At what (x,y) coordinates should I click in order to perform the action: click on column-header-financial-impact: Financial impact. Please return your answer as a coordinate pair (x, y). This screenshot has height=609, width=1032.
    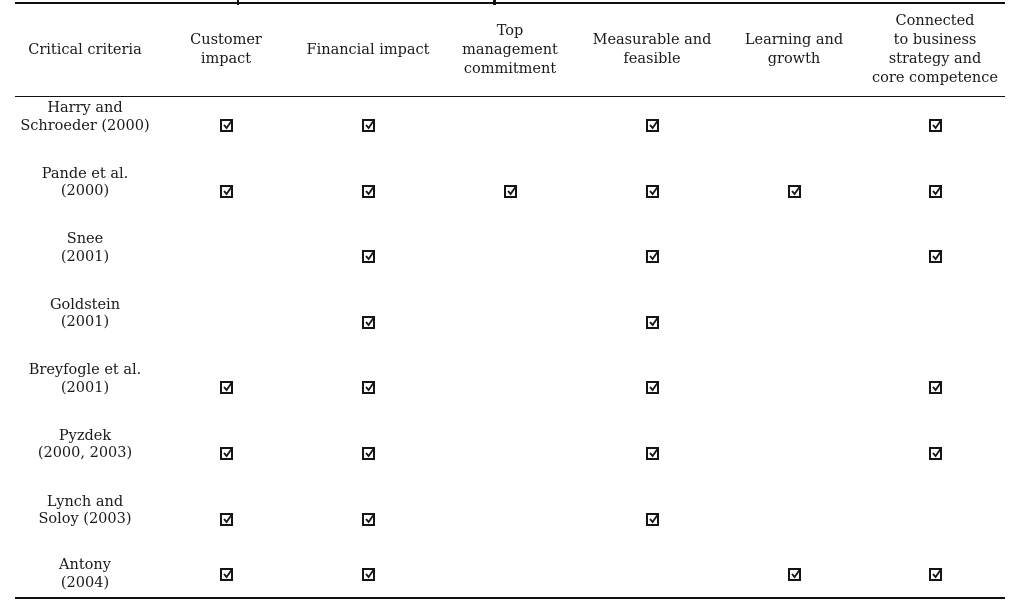
    Looking at the image, I should click on (368, 49).